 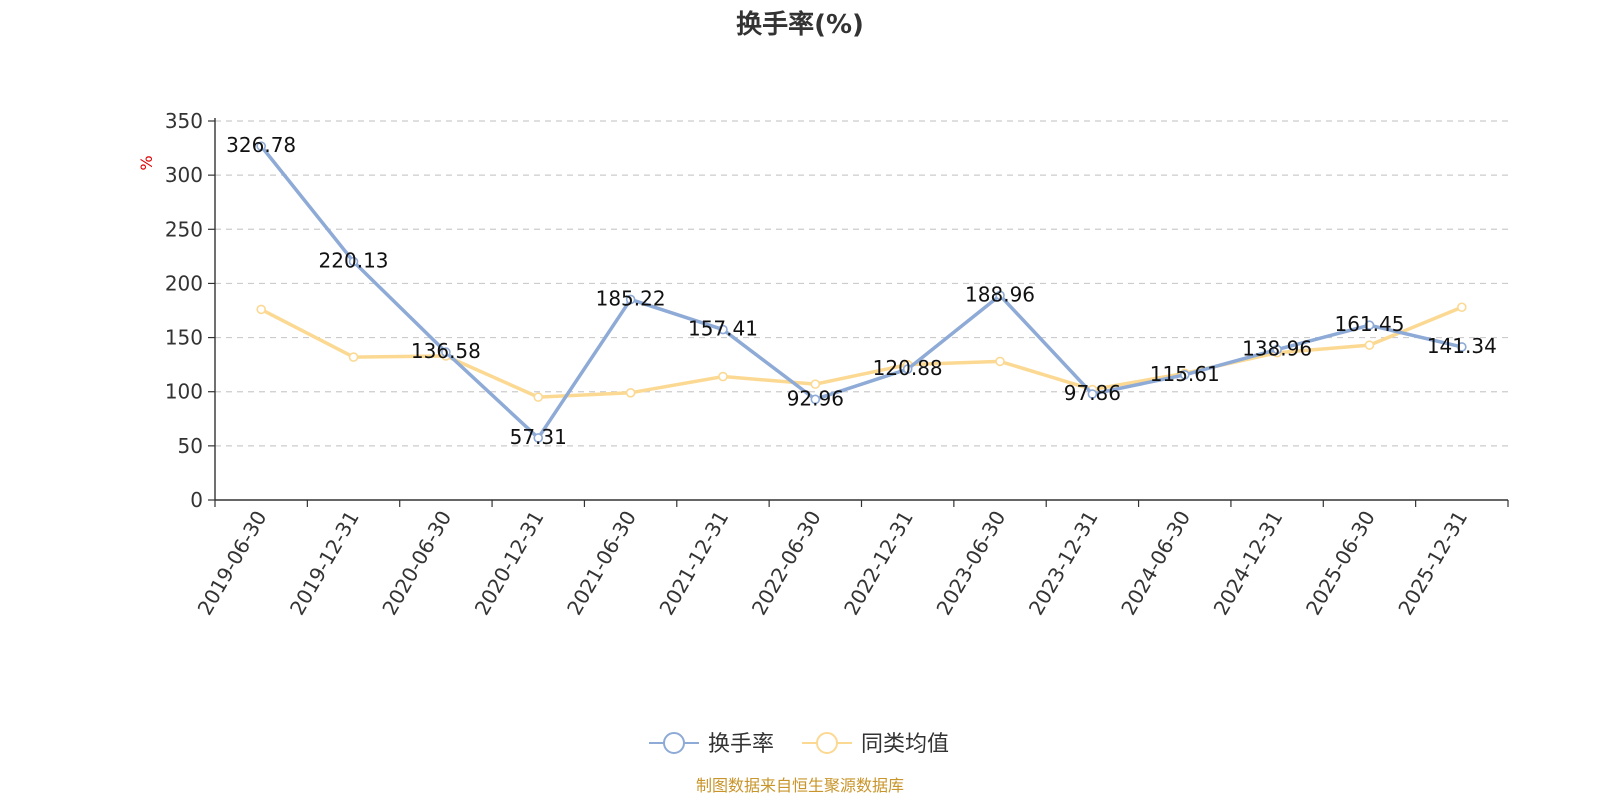 I want to click on data-label: 92.96, so click(x=815, y=398).